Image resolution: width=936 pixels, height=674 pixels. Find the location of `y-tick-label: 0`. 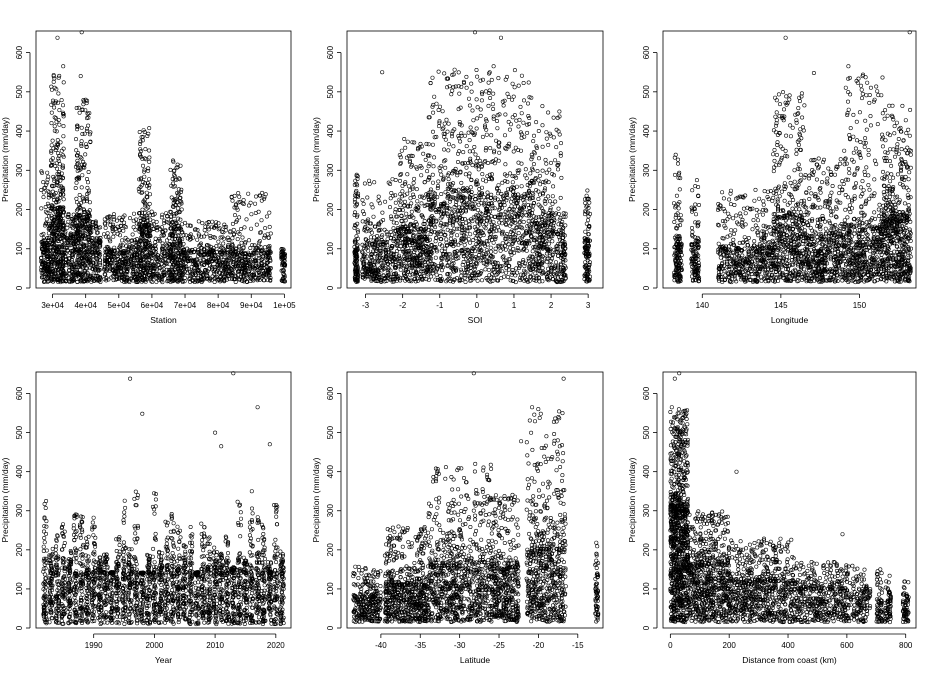

y-tick-label: 0 is located at coordinates (330, 287).